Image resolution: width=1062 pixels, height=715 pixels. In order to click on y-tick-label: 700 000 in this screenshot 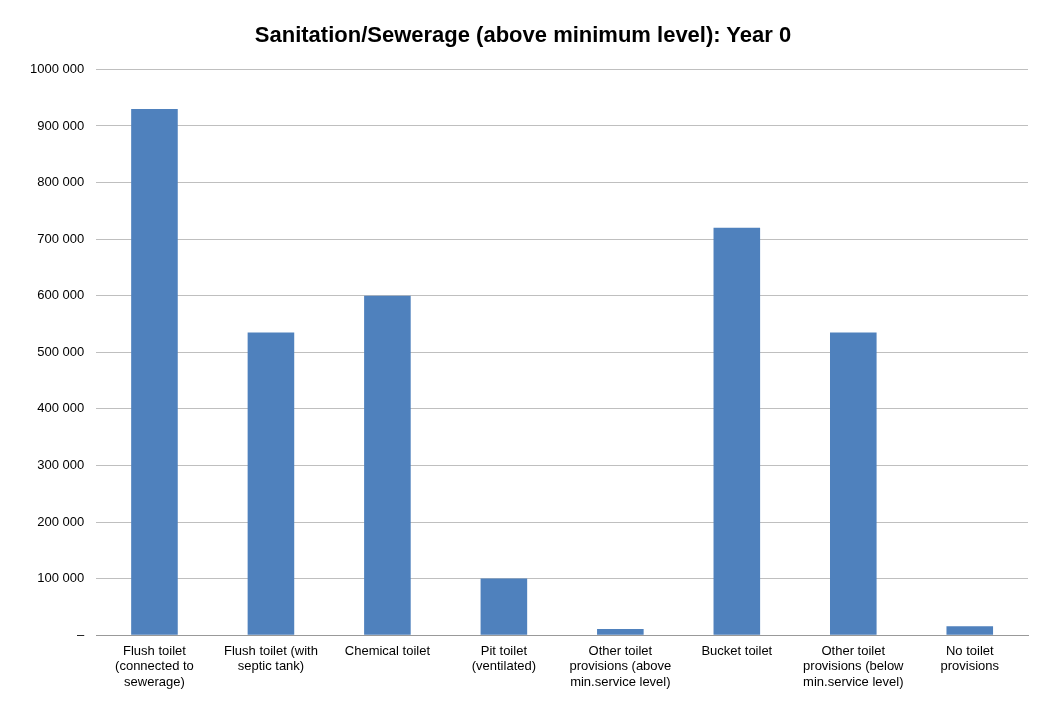, I will do `click(61, 238)`.